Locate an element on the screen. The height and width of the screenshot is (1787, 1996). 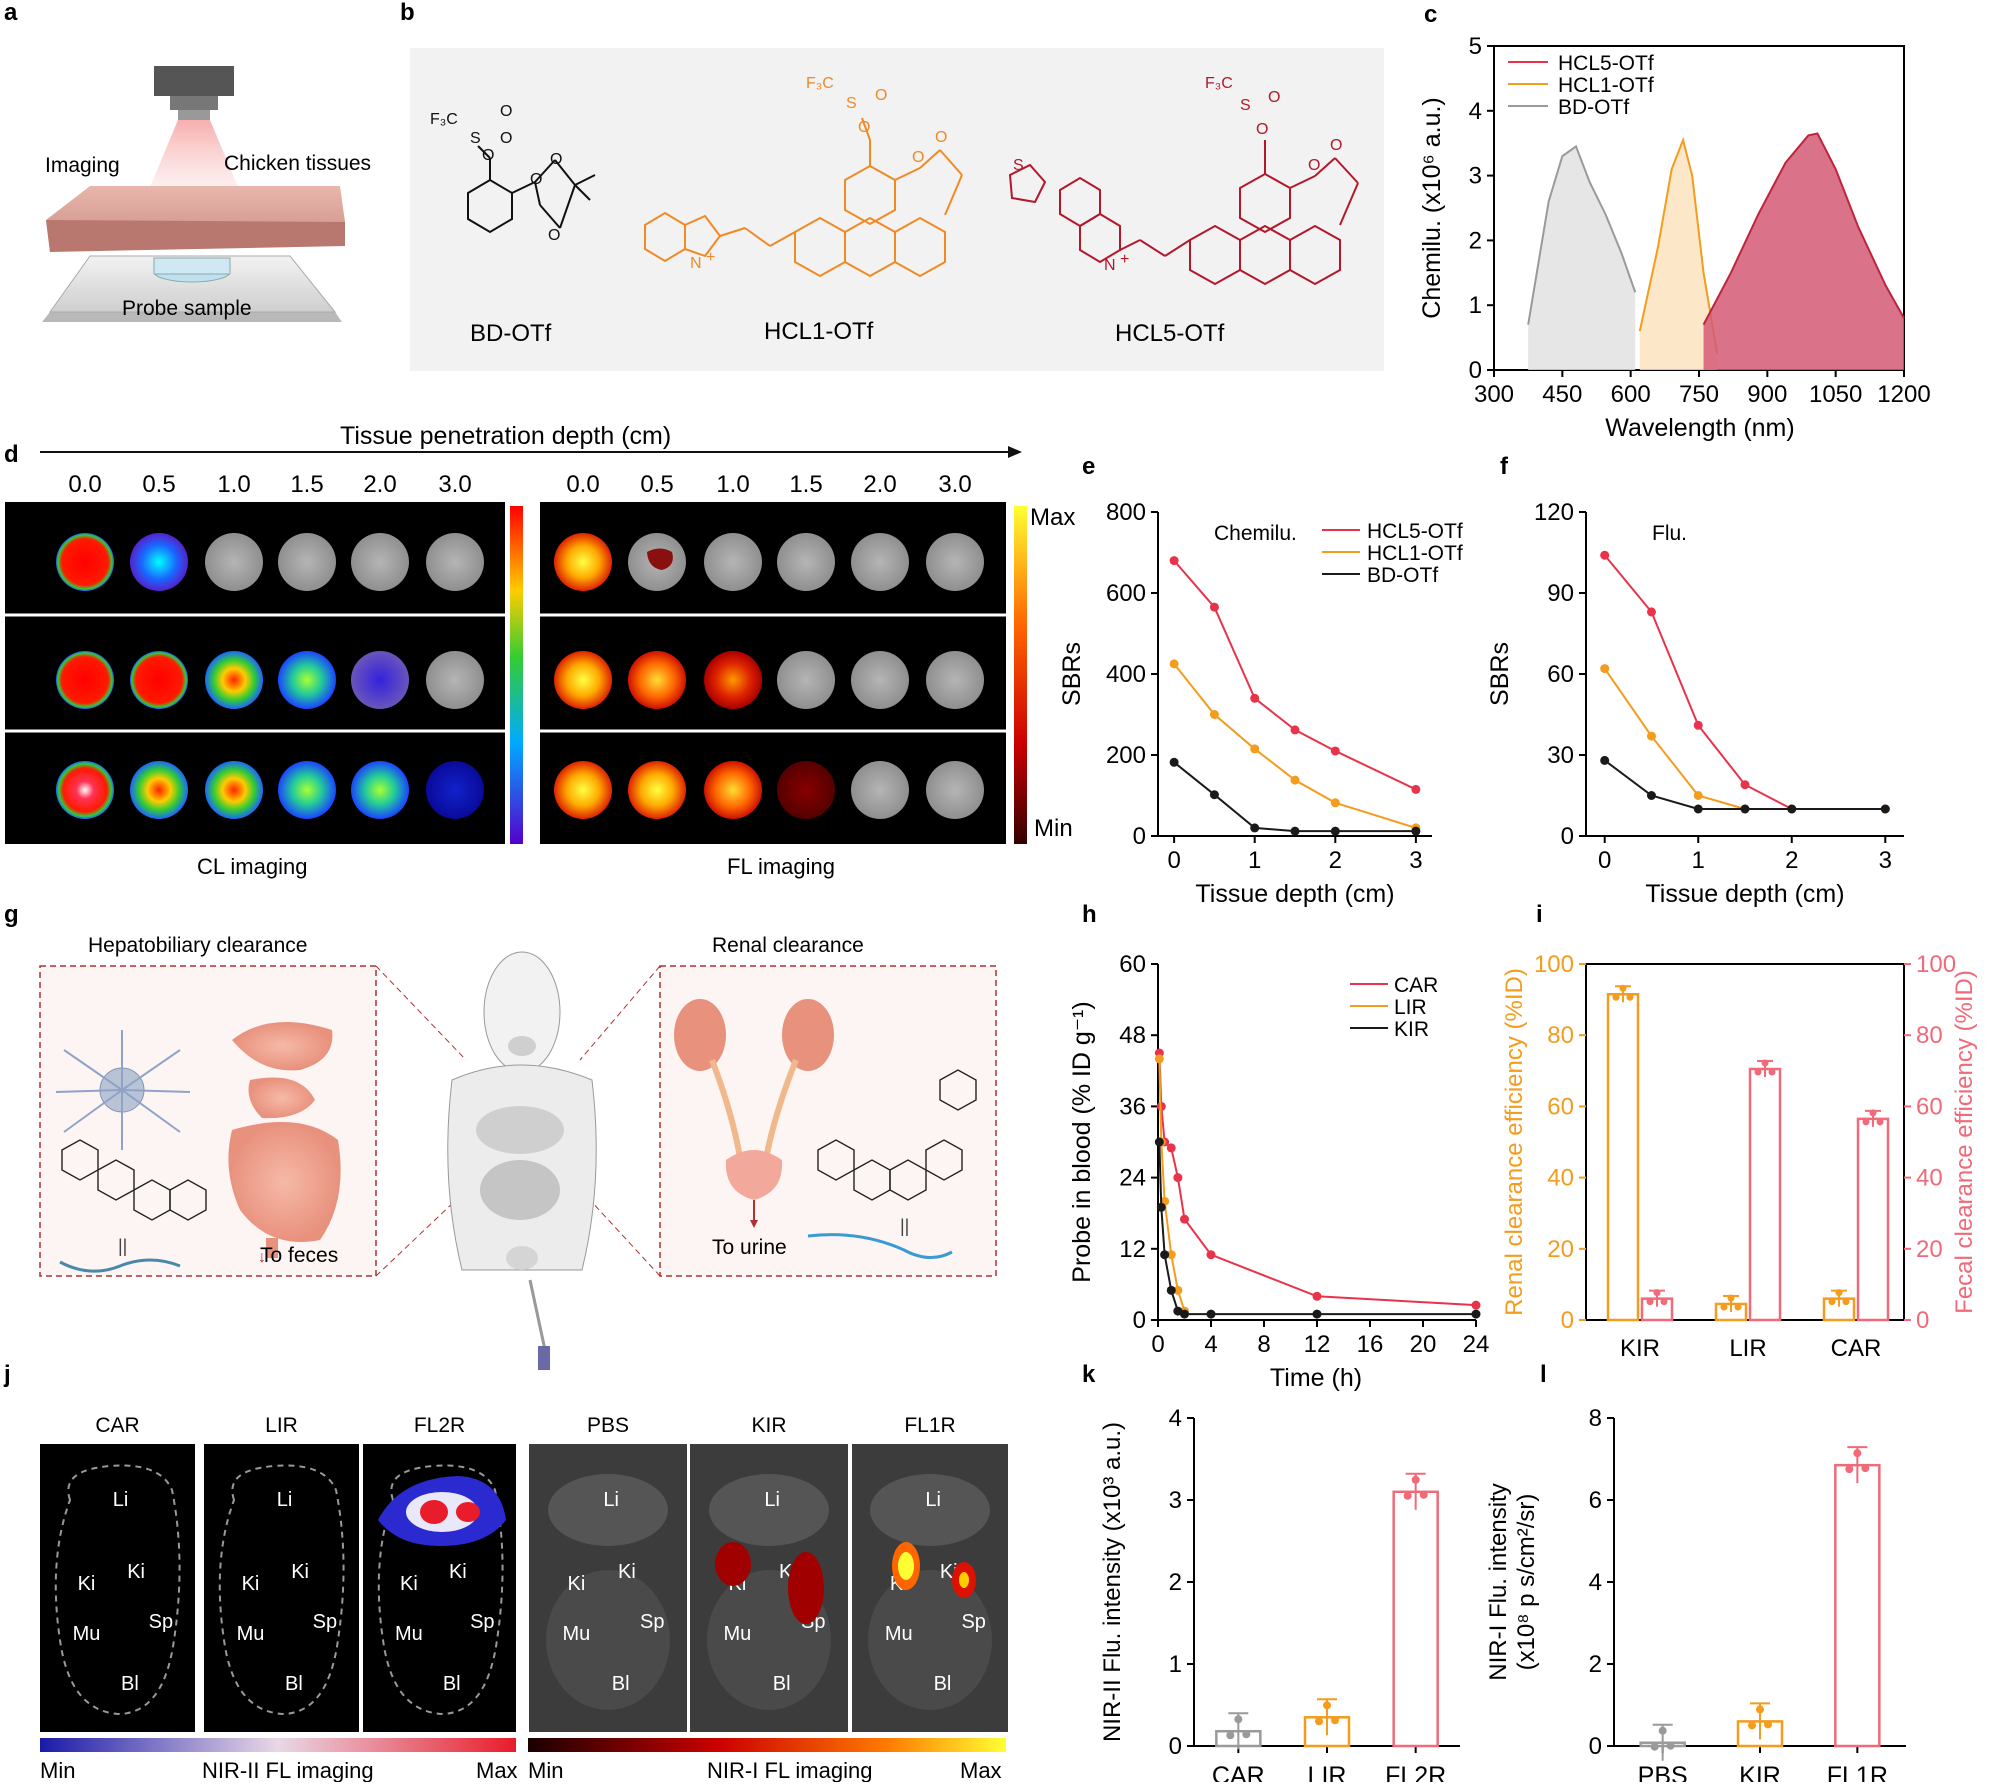
x-axis-label: Tissue depth (cm) is located at coordinates (1744, 894).